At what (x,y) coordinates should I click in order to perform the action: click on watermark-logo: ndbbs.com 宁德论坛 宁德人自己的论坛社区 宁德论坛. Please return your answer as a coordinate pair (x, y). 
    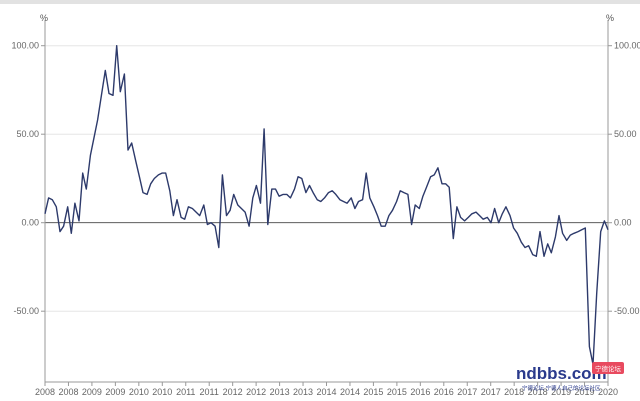
    Looking at the image, I should click on (571, 379).